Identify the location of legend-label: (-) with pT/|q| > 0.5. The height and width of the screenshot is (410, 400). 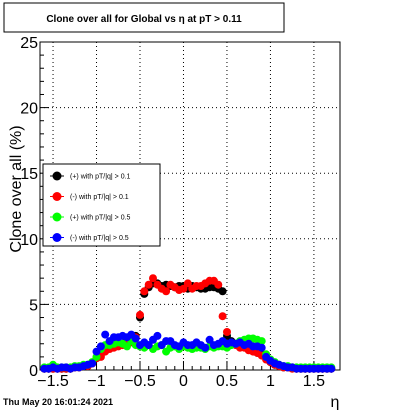
(99, 238).